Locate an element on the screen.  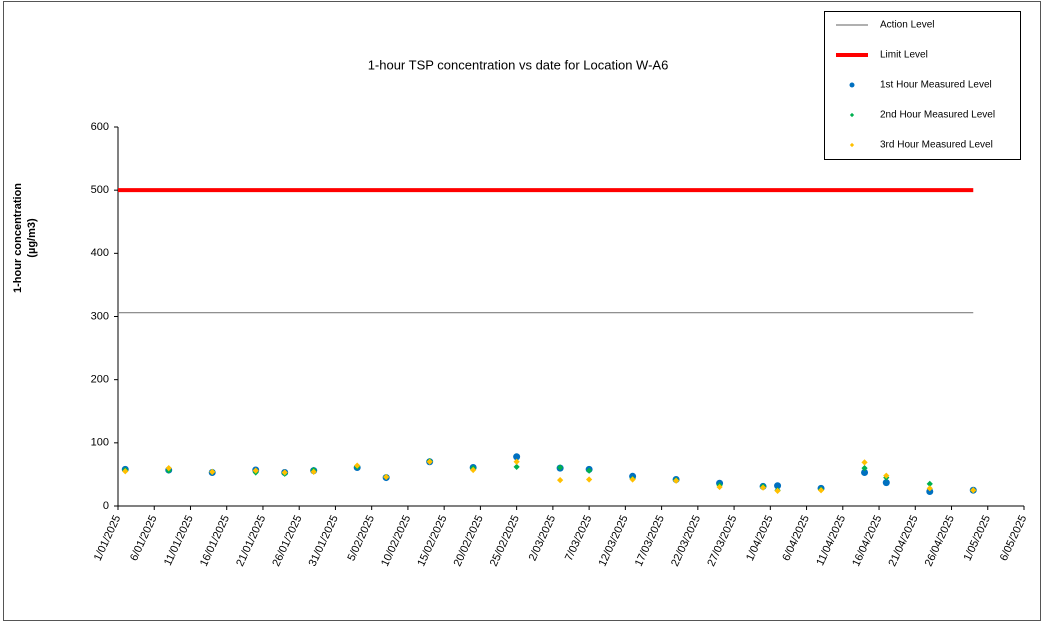
y-tick-label: 600 is located at coordinates (100, 127).